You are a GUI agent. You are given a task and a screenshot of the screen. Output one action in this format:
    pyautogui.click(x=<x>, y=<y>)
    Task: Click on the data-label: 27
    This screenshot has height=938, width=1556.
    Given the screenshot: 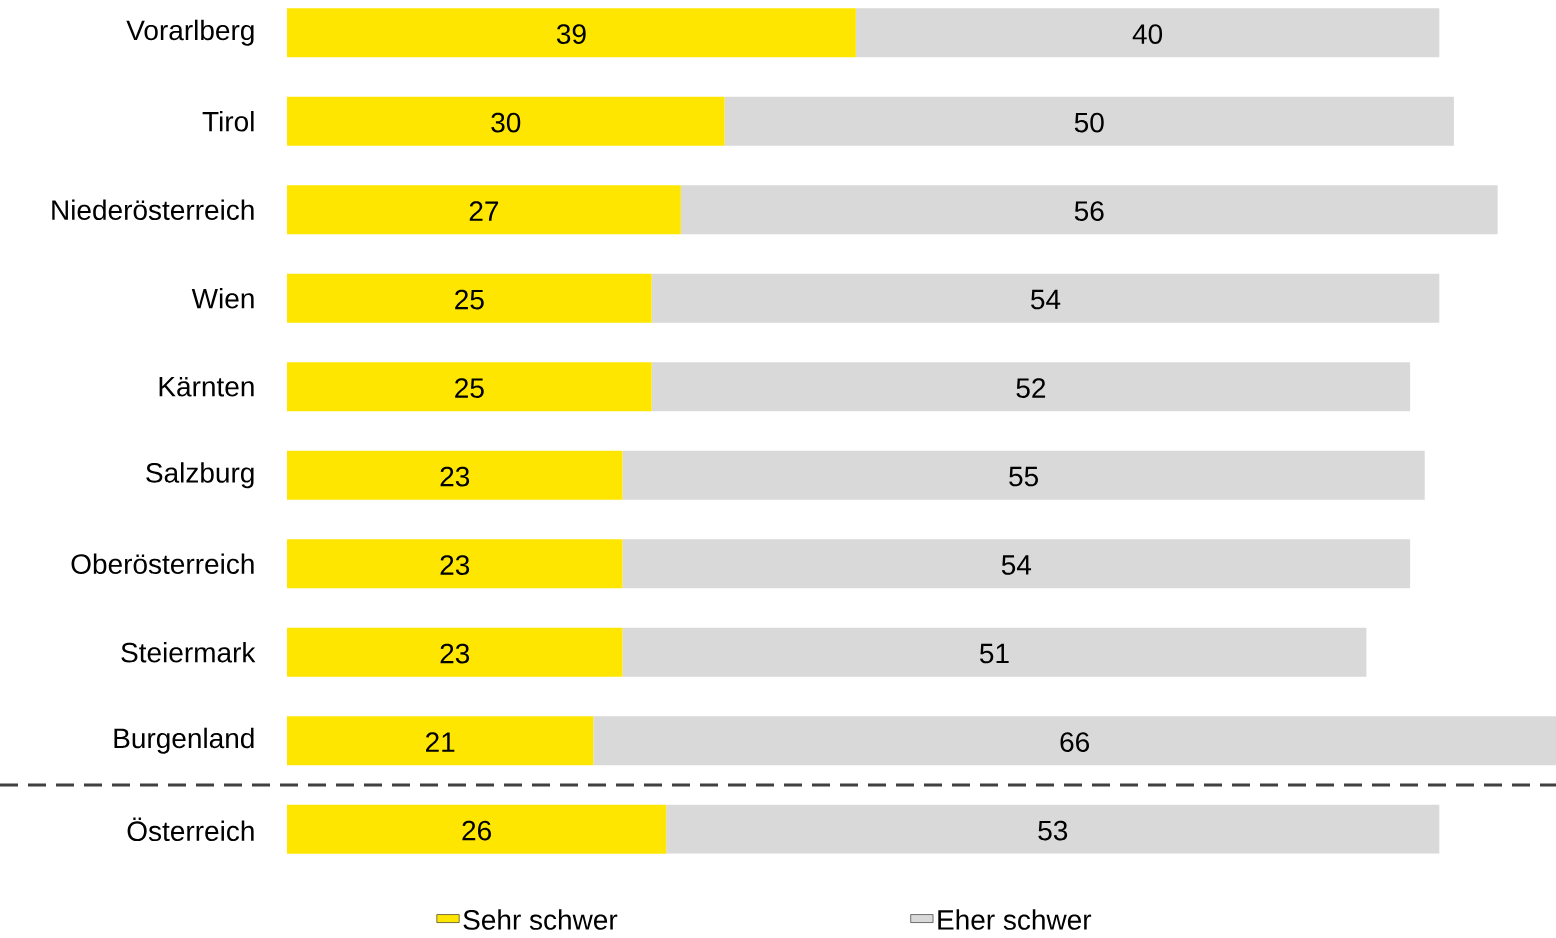 What is the action you would take?
    pyautogui.click(x=484, y=211)
    